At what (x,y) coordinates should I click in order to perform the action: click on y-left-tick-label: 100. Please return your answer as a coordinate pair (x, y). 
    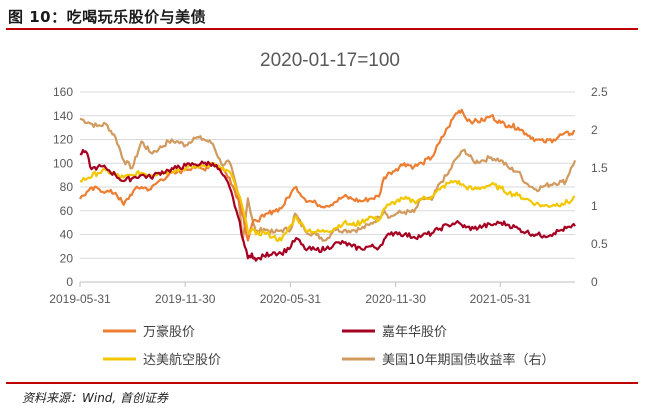
    Looking at the image, I should click on (63, 163).